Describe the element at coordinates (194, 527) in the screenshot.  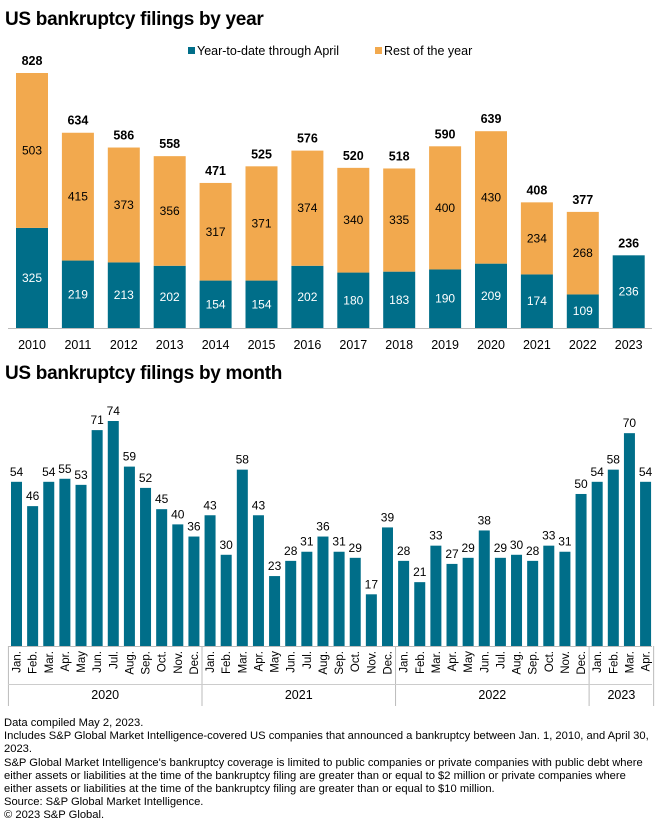
I see `data-label: 36` at that location.